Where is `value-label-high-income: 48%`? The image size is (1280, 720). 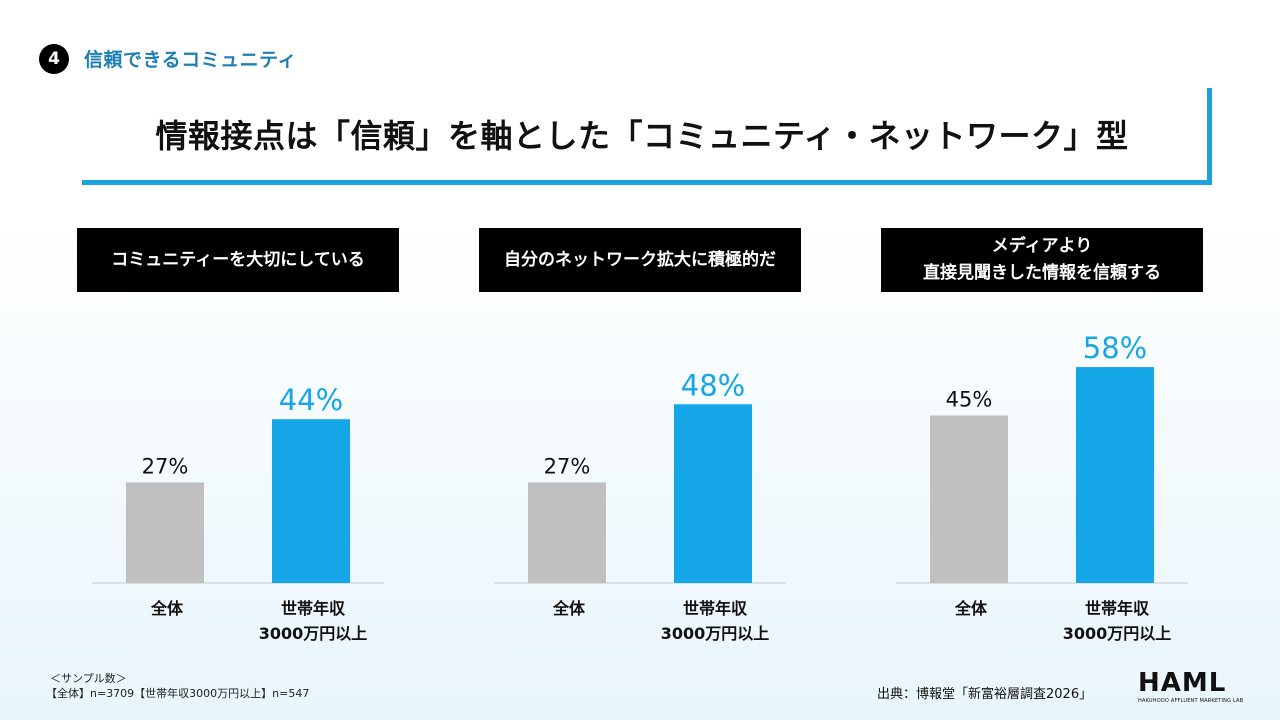 value-label-high-income: 48% is located at coordinates (713, 385).